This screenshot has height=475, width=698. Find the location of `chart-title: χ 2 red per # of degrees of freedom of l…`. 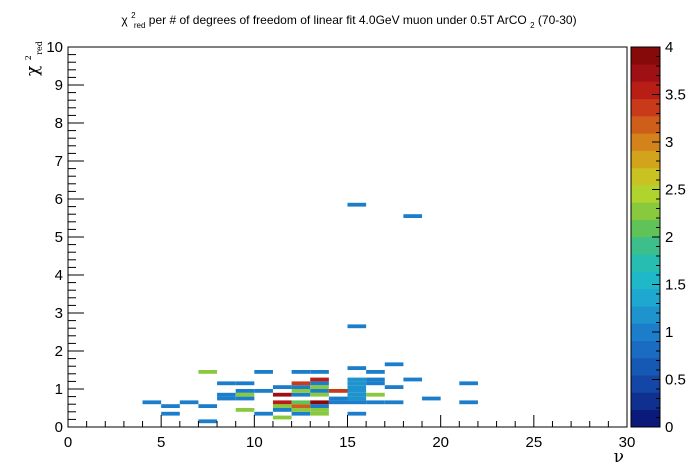

chart-title: χ 2 red per # of degrees of freedom of l… is located at coordinates (348, 19).